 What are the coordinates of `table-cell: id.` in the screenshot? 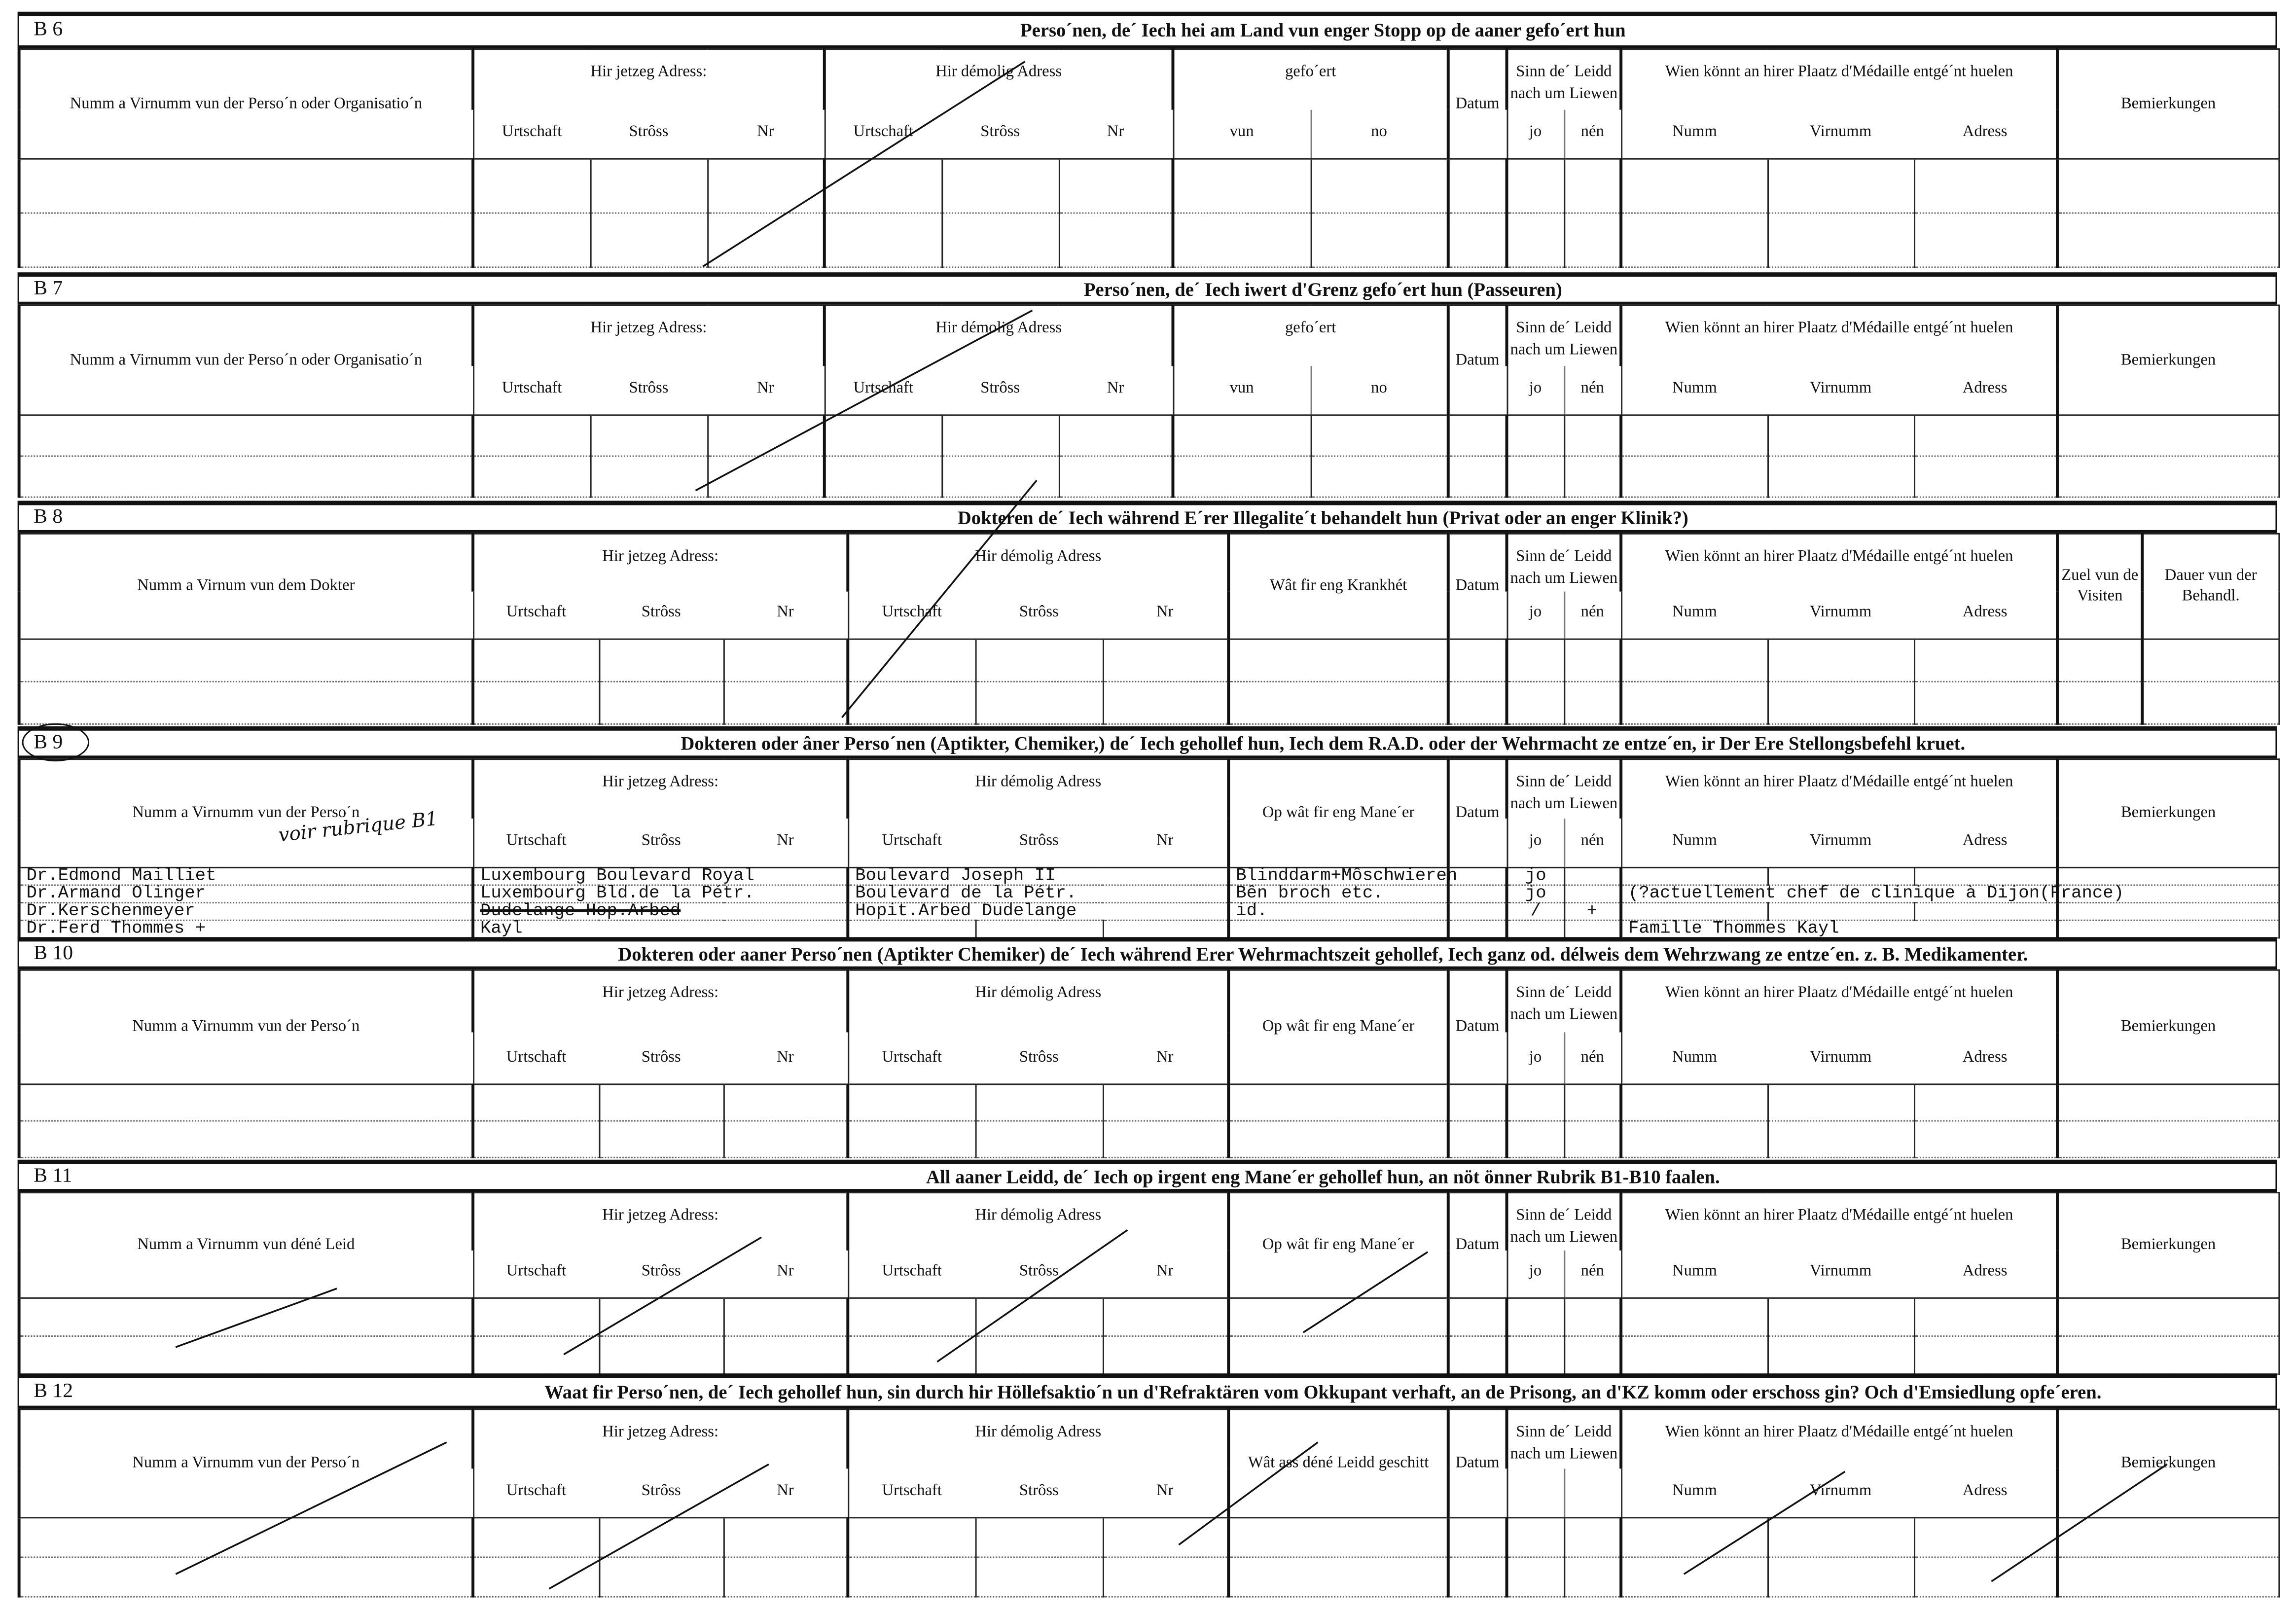 It's located at (1338, 911).